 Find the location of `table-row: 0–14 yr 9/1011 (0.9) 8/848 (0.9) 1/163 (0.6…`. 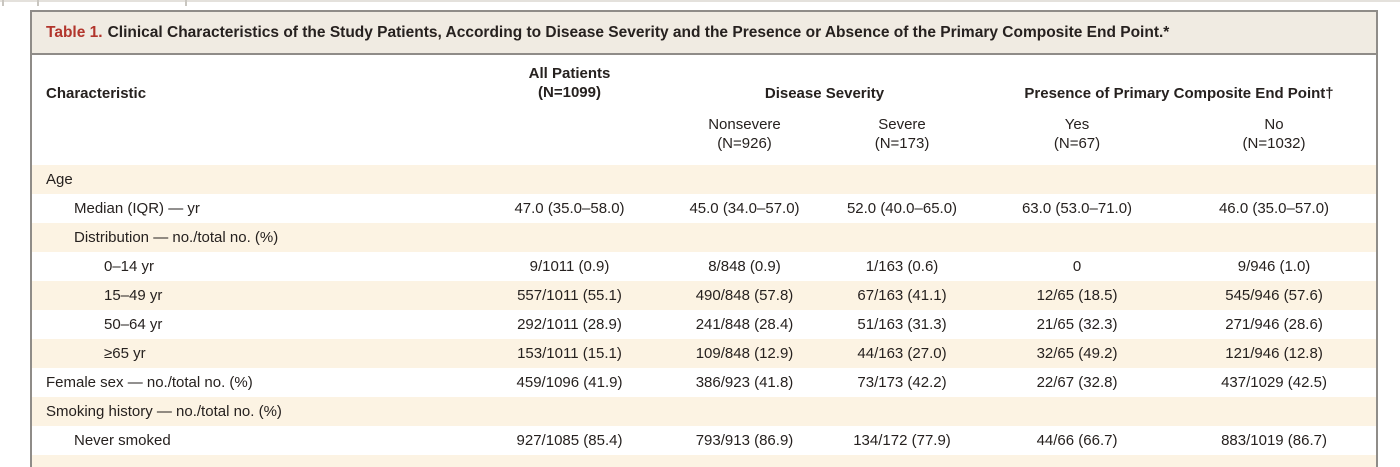

table-row: 0–14 yr 9/1011 (0.9) 8/848 (0.9) 1/163 (0.6… is located at coordinates (704, 266).